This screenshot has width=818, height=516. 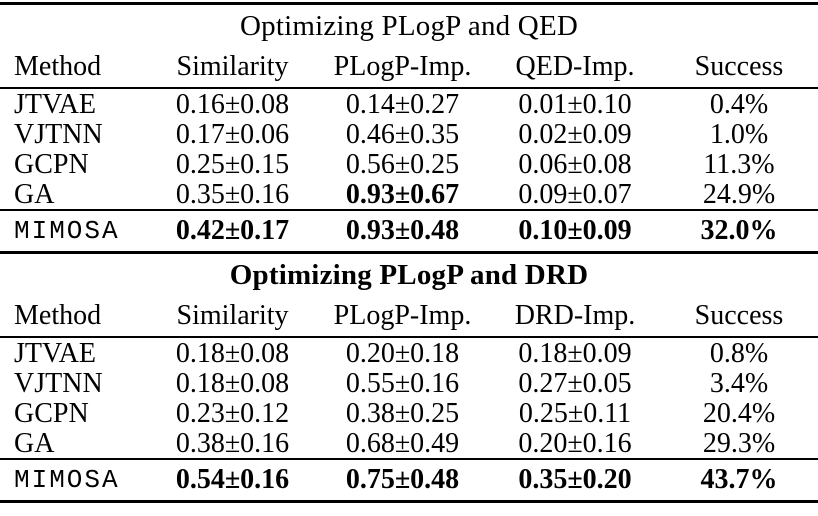 What do you see at coordinates (575, 479) in the screenshot?
I see `cell-drd-imp: 0.35±0.20` at bounding box center [575, 479].